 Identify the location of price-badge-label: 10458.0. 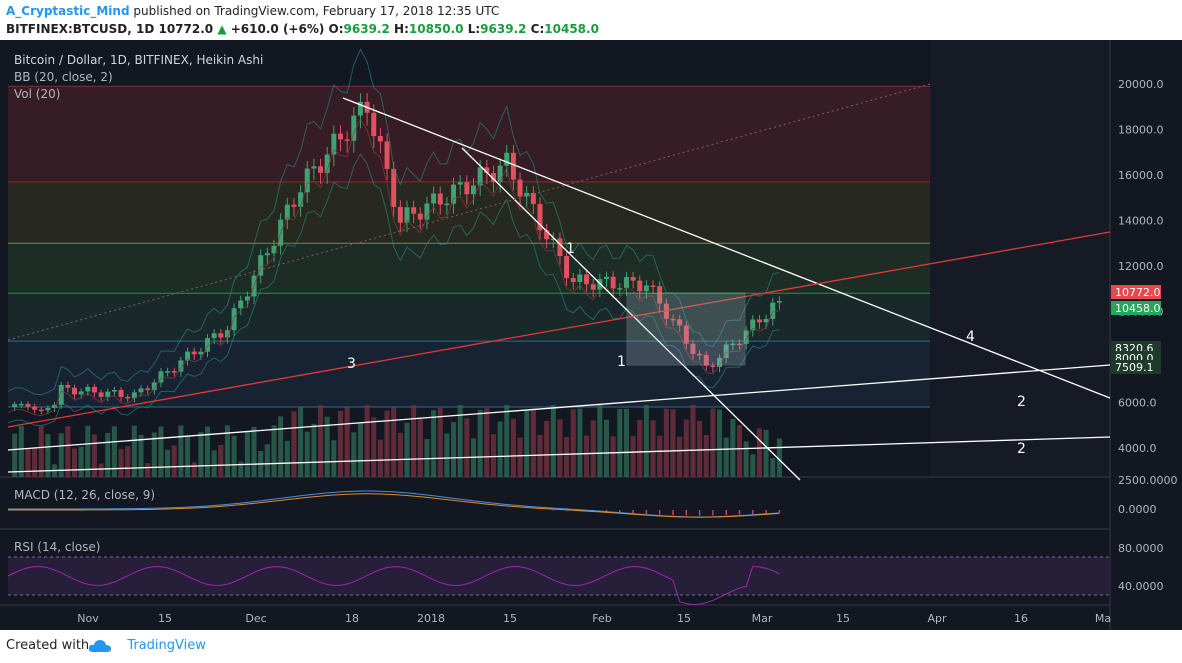
(1138, 308).